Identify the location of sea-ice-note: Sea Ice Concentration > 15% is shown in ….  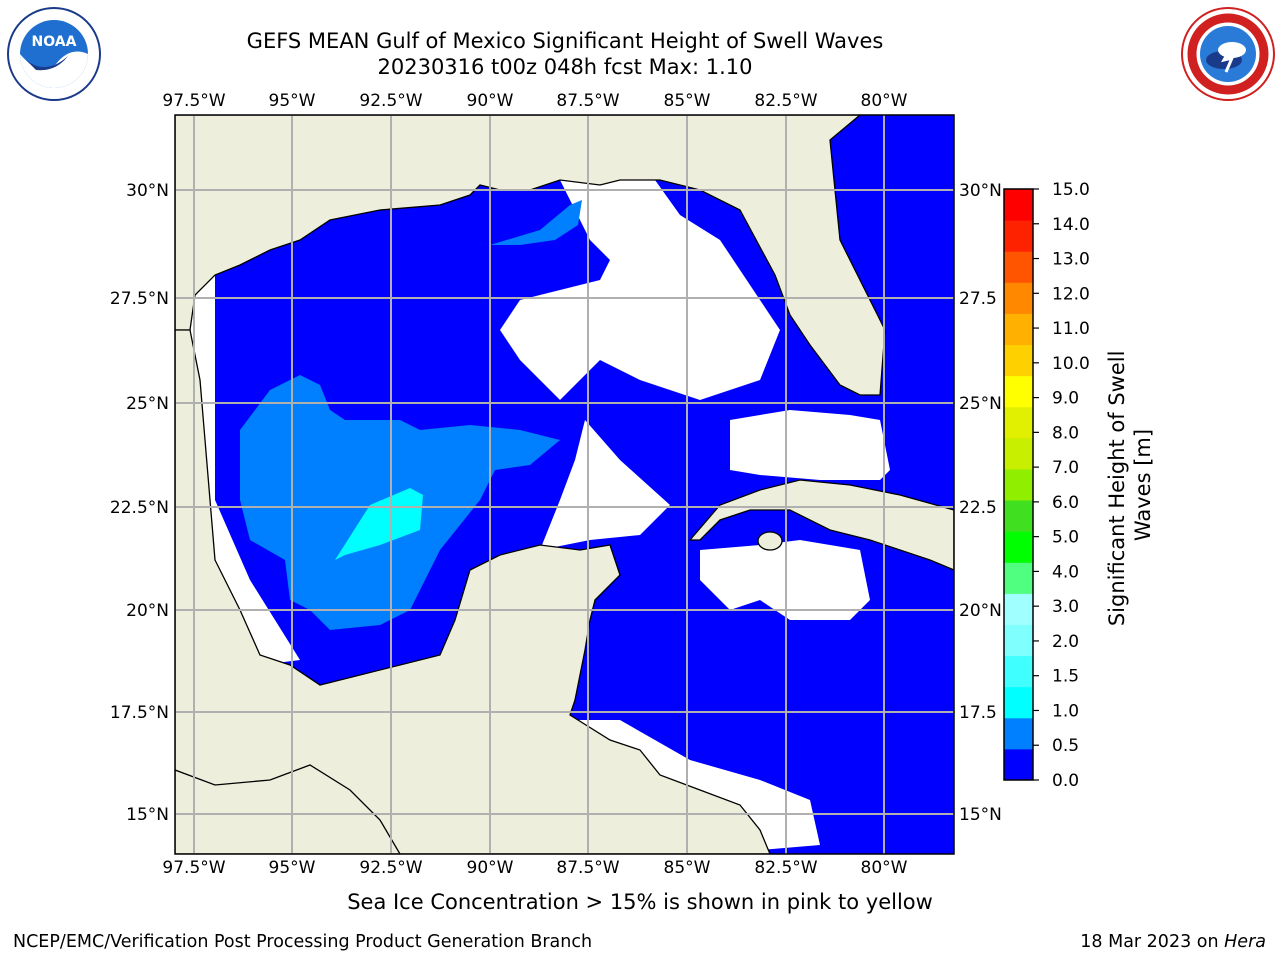
(640, 902).